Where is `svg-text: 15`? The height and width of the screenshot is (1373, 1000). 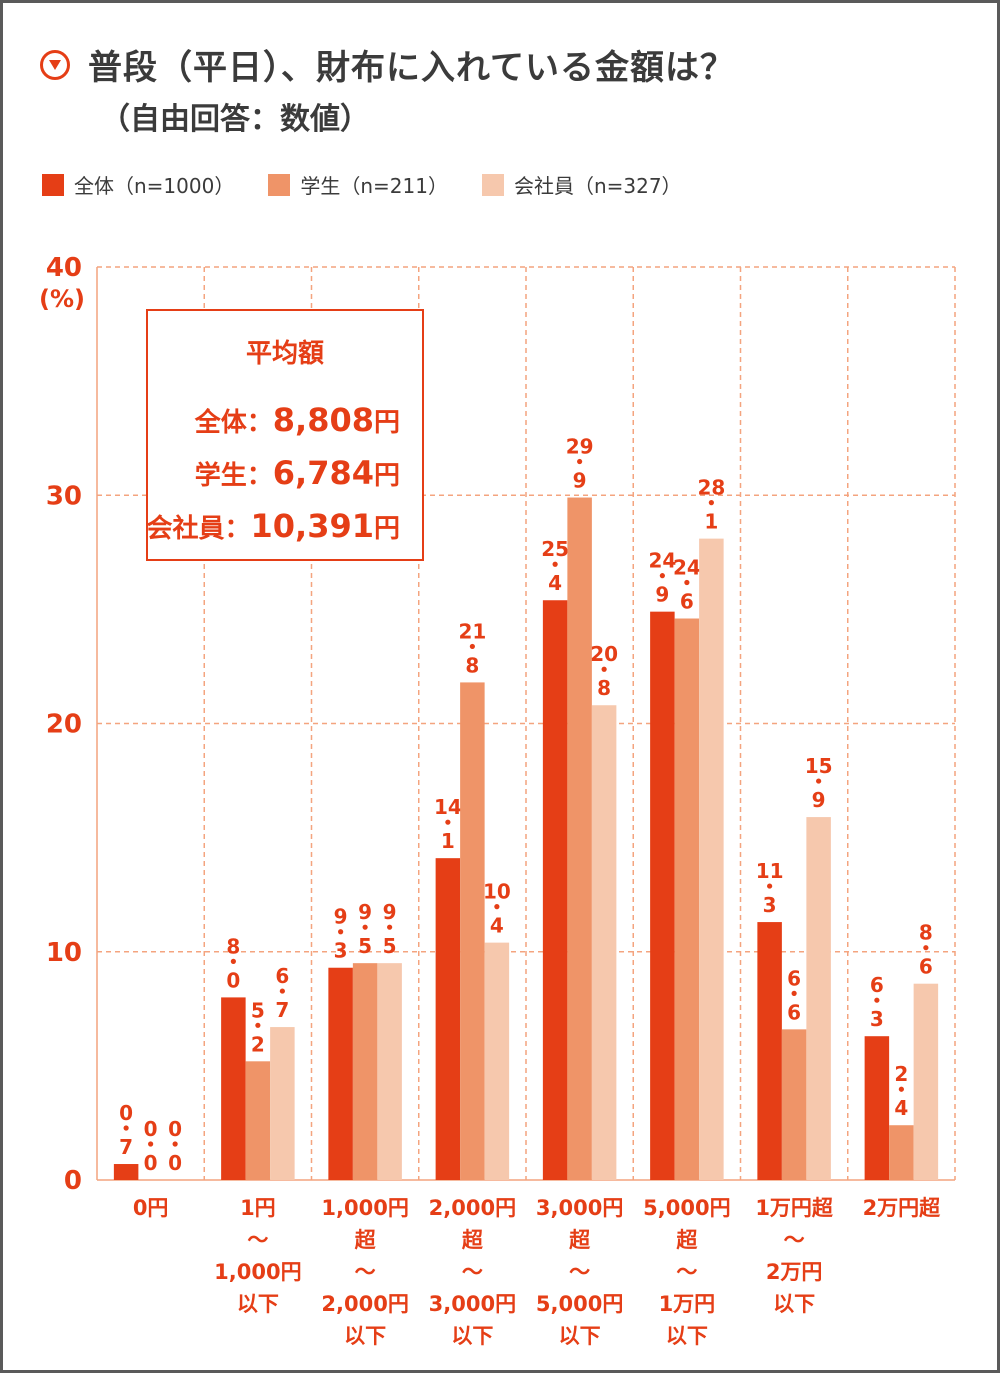 svg-text: 15 is located at coordinates (819, 766).